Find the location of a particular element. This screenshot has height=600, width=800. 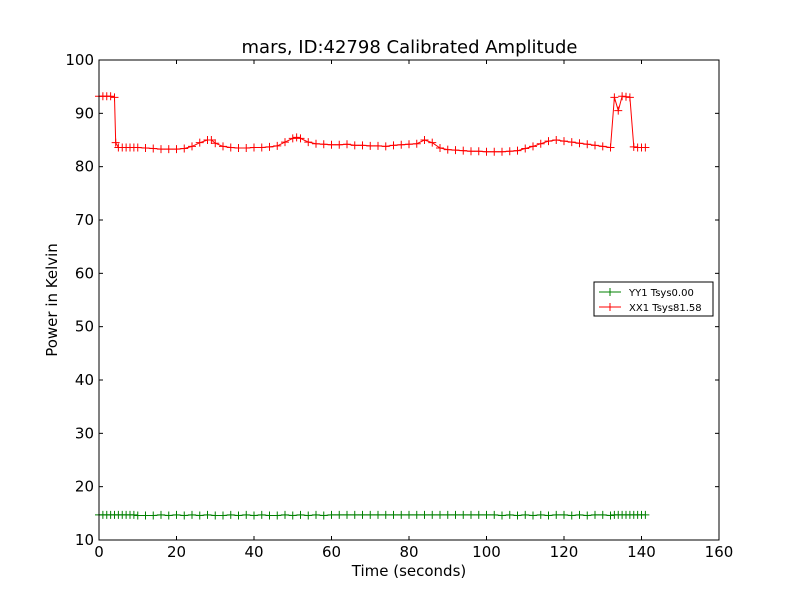

chart-title: mars, ID:42798 Calibrated Amplitude is located at coordinates (410, 47).